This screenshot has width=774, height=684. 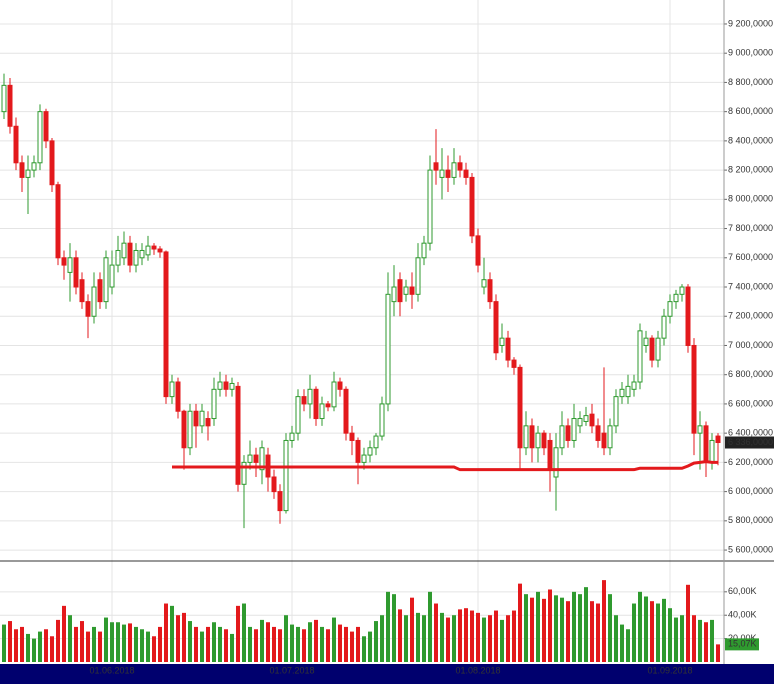 What do you see at coordinates (750, 111) in the screenshot?
I see `y-tick-label: 8 600,0000` at bounding box center [750, 111].